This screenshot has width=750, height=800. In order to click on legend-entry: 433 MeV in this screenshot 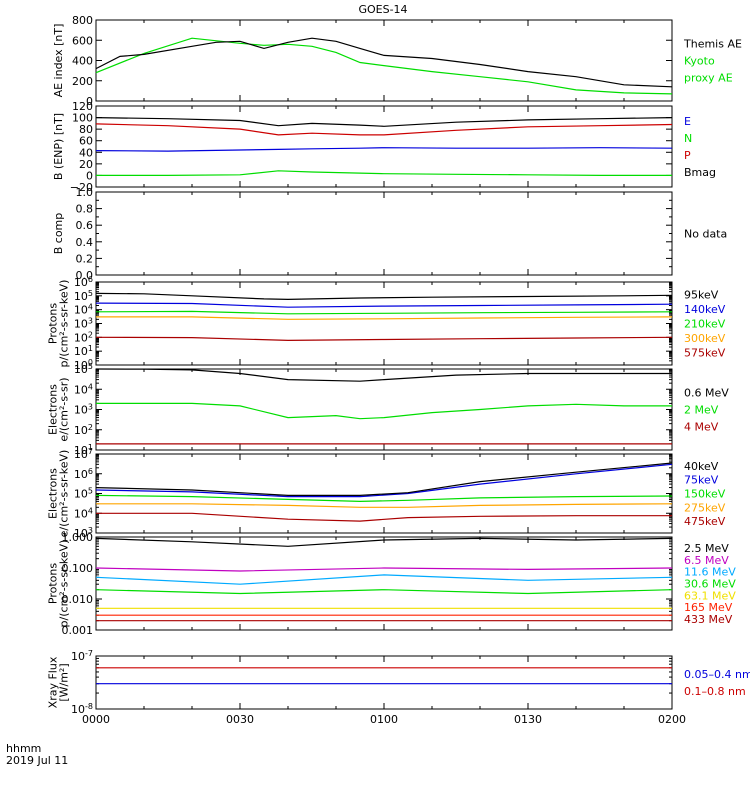, I will do `click(708, 619)`.